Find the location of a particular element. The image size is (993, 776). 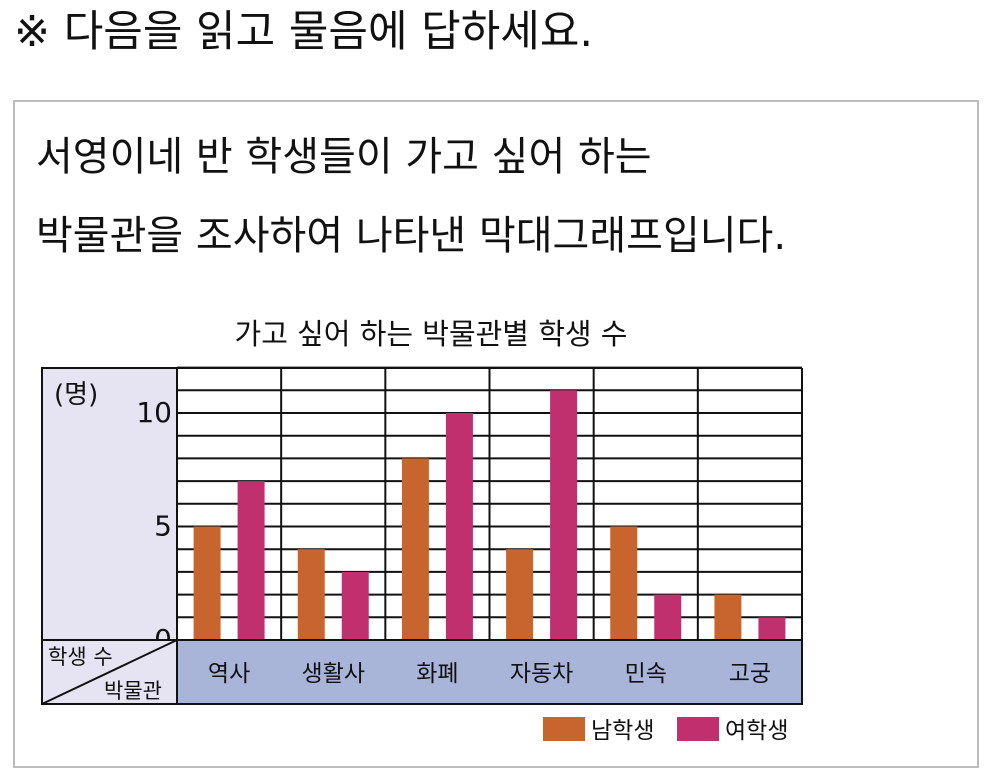

y-axis-unit-label: (명) is located at coordinates (76, 395).